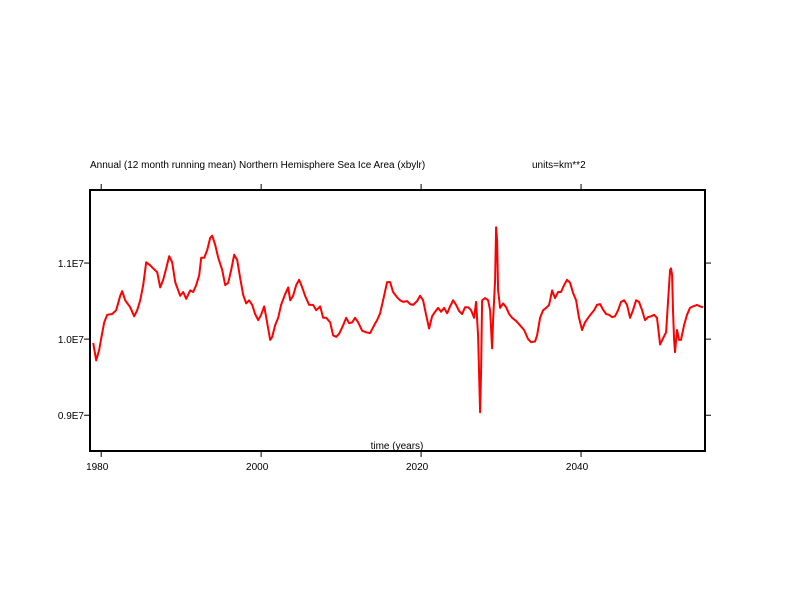 The image size is (792, 612). What do you see at coordinates (577, 467) in the screenshot?
I see `x-tick-label: 2040` at bounding box center [577, 467].